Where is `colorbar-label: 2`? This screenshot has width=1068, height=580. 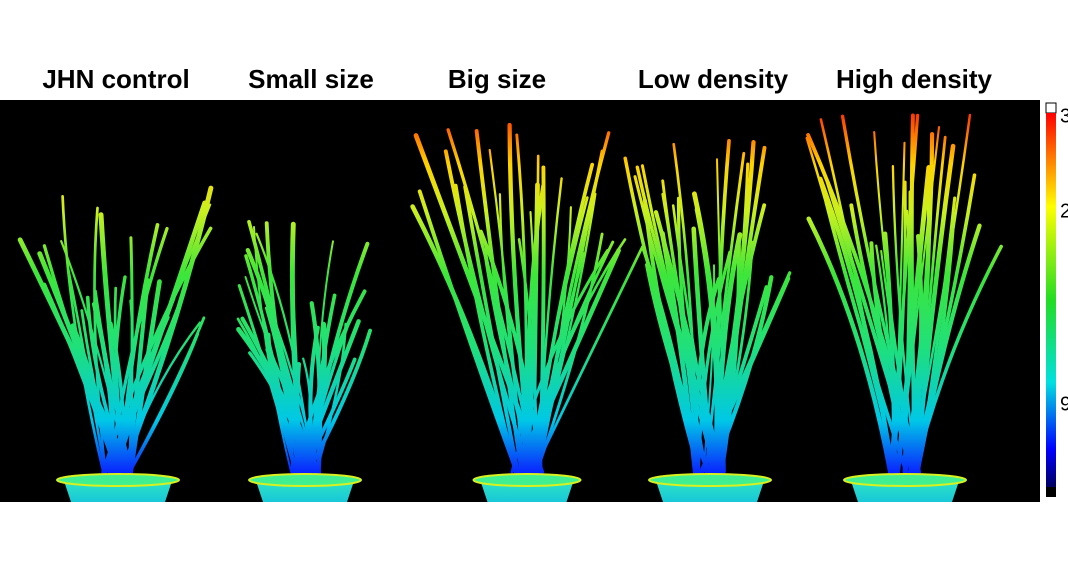 colorbar-label: 2 is located at coordinates (1064, 211).